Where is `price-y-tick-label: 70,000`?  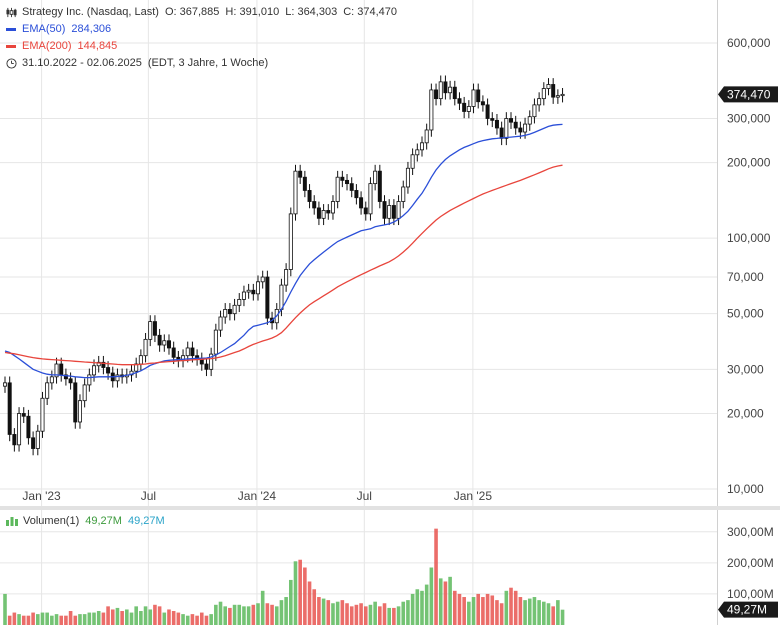 price-y-tick-label: 70,000 is located at coordinates (745, 277).